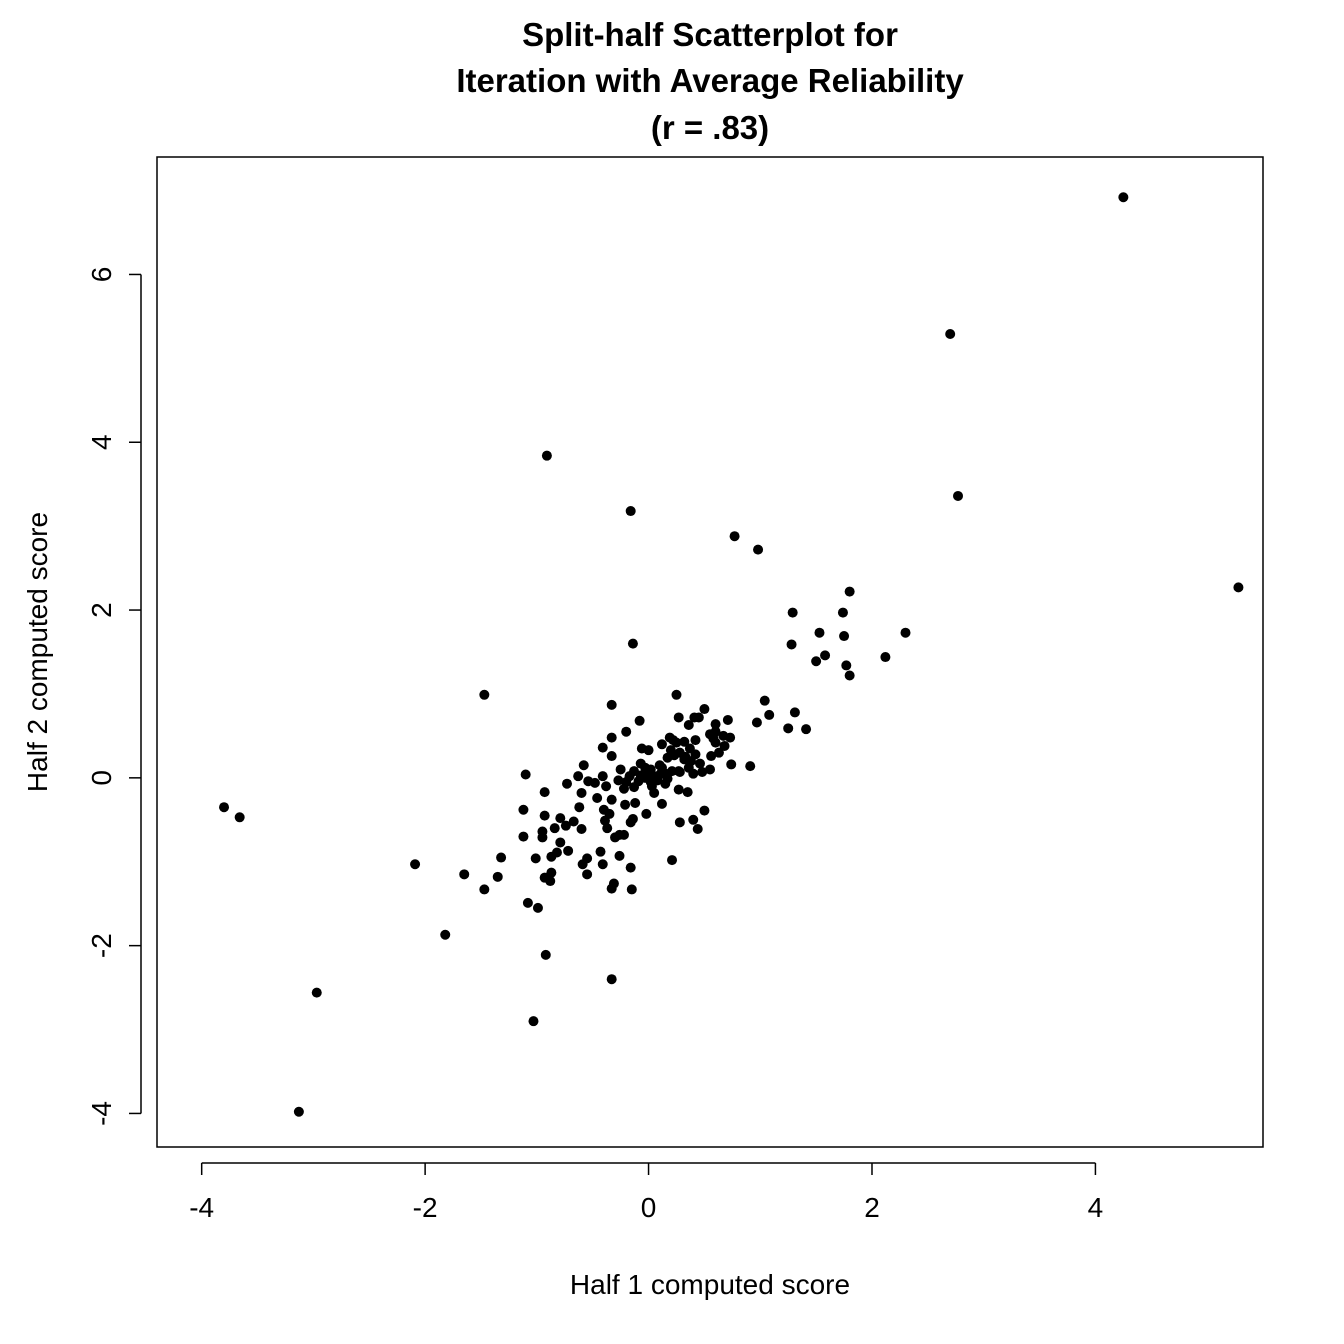  Describe the element at coordinates (101, 275) in the screenshot. I see `y-tick-label: 6` at that location.